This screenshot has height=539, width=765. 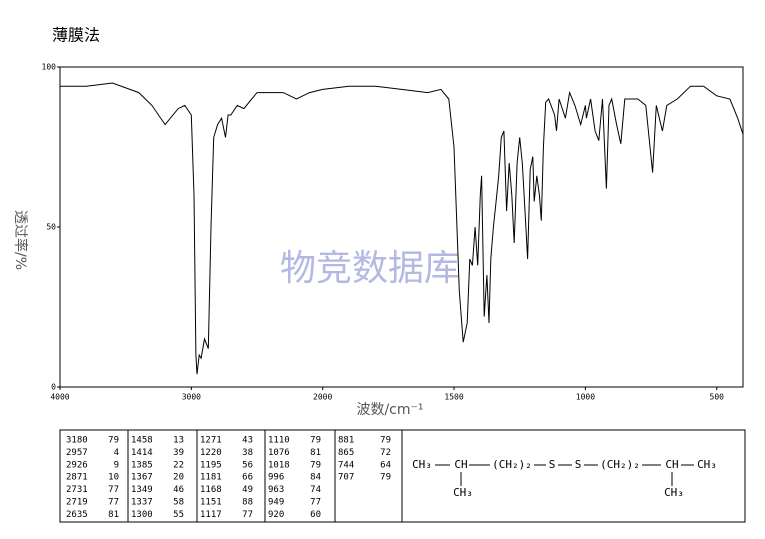 I want to click on x-tick-label: 3000, so click(x=191, y=397).